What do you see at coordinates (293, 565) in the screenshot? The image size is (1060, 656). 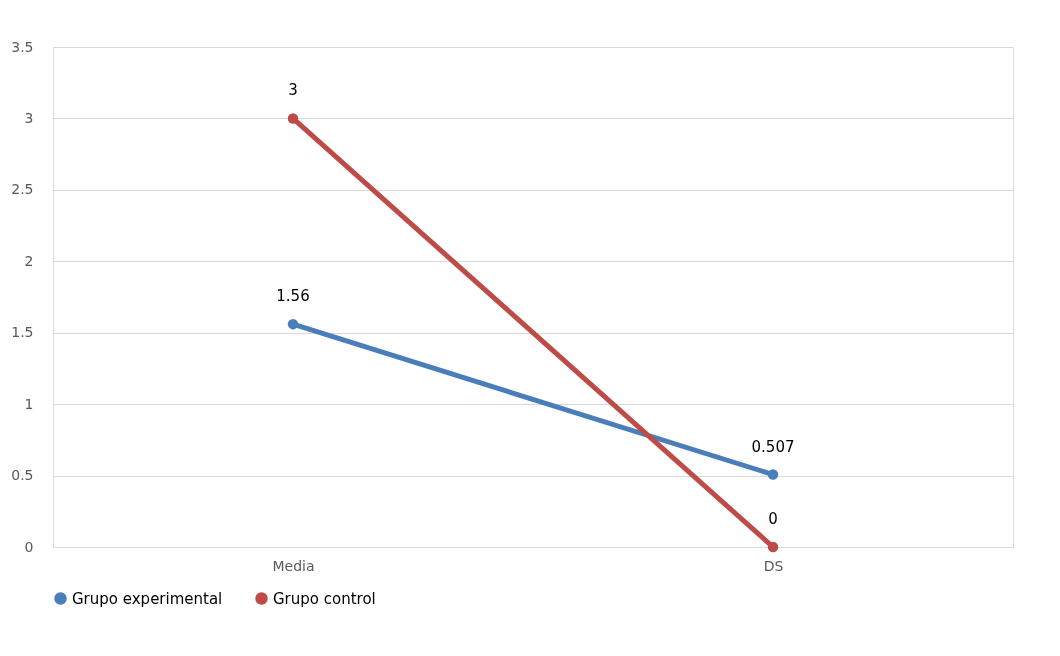 I see `x-tick-label: Media` at bounding box center [293, 565].